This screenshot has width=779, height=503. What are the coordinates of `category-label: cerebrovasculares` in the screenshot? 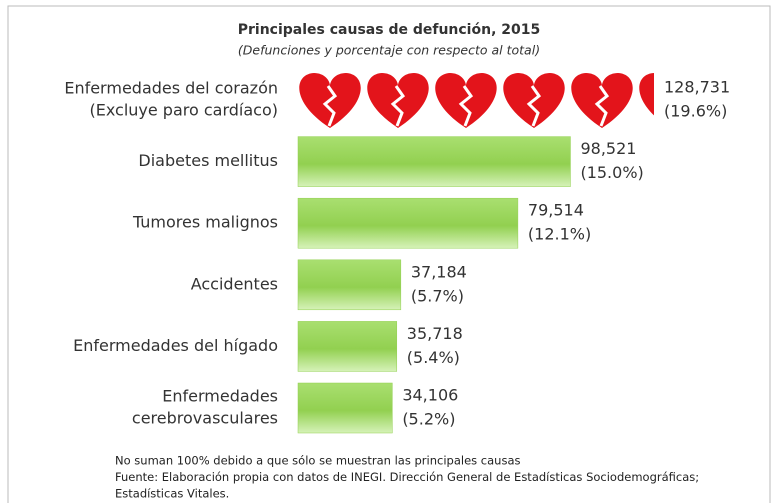 It's located at (205, 418).